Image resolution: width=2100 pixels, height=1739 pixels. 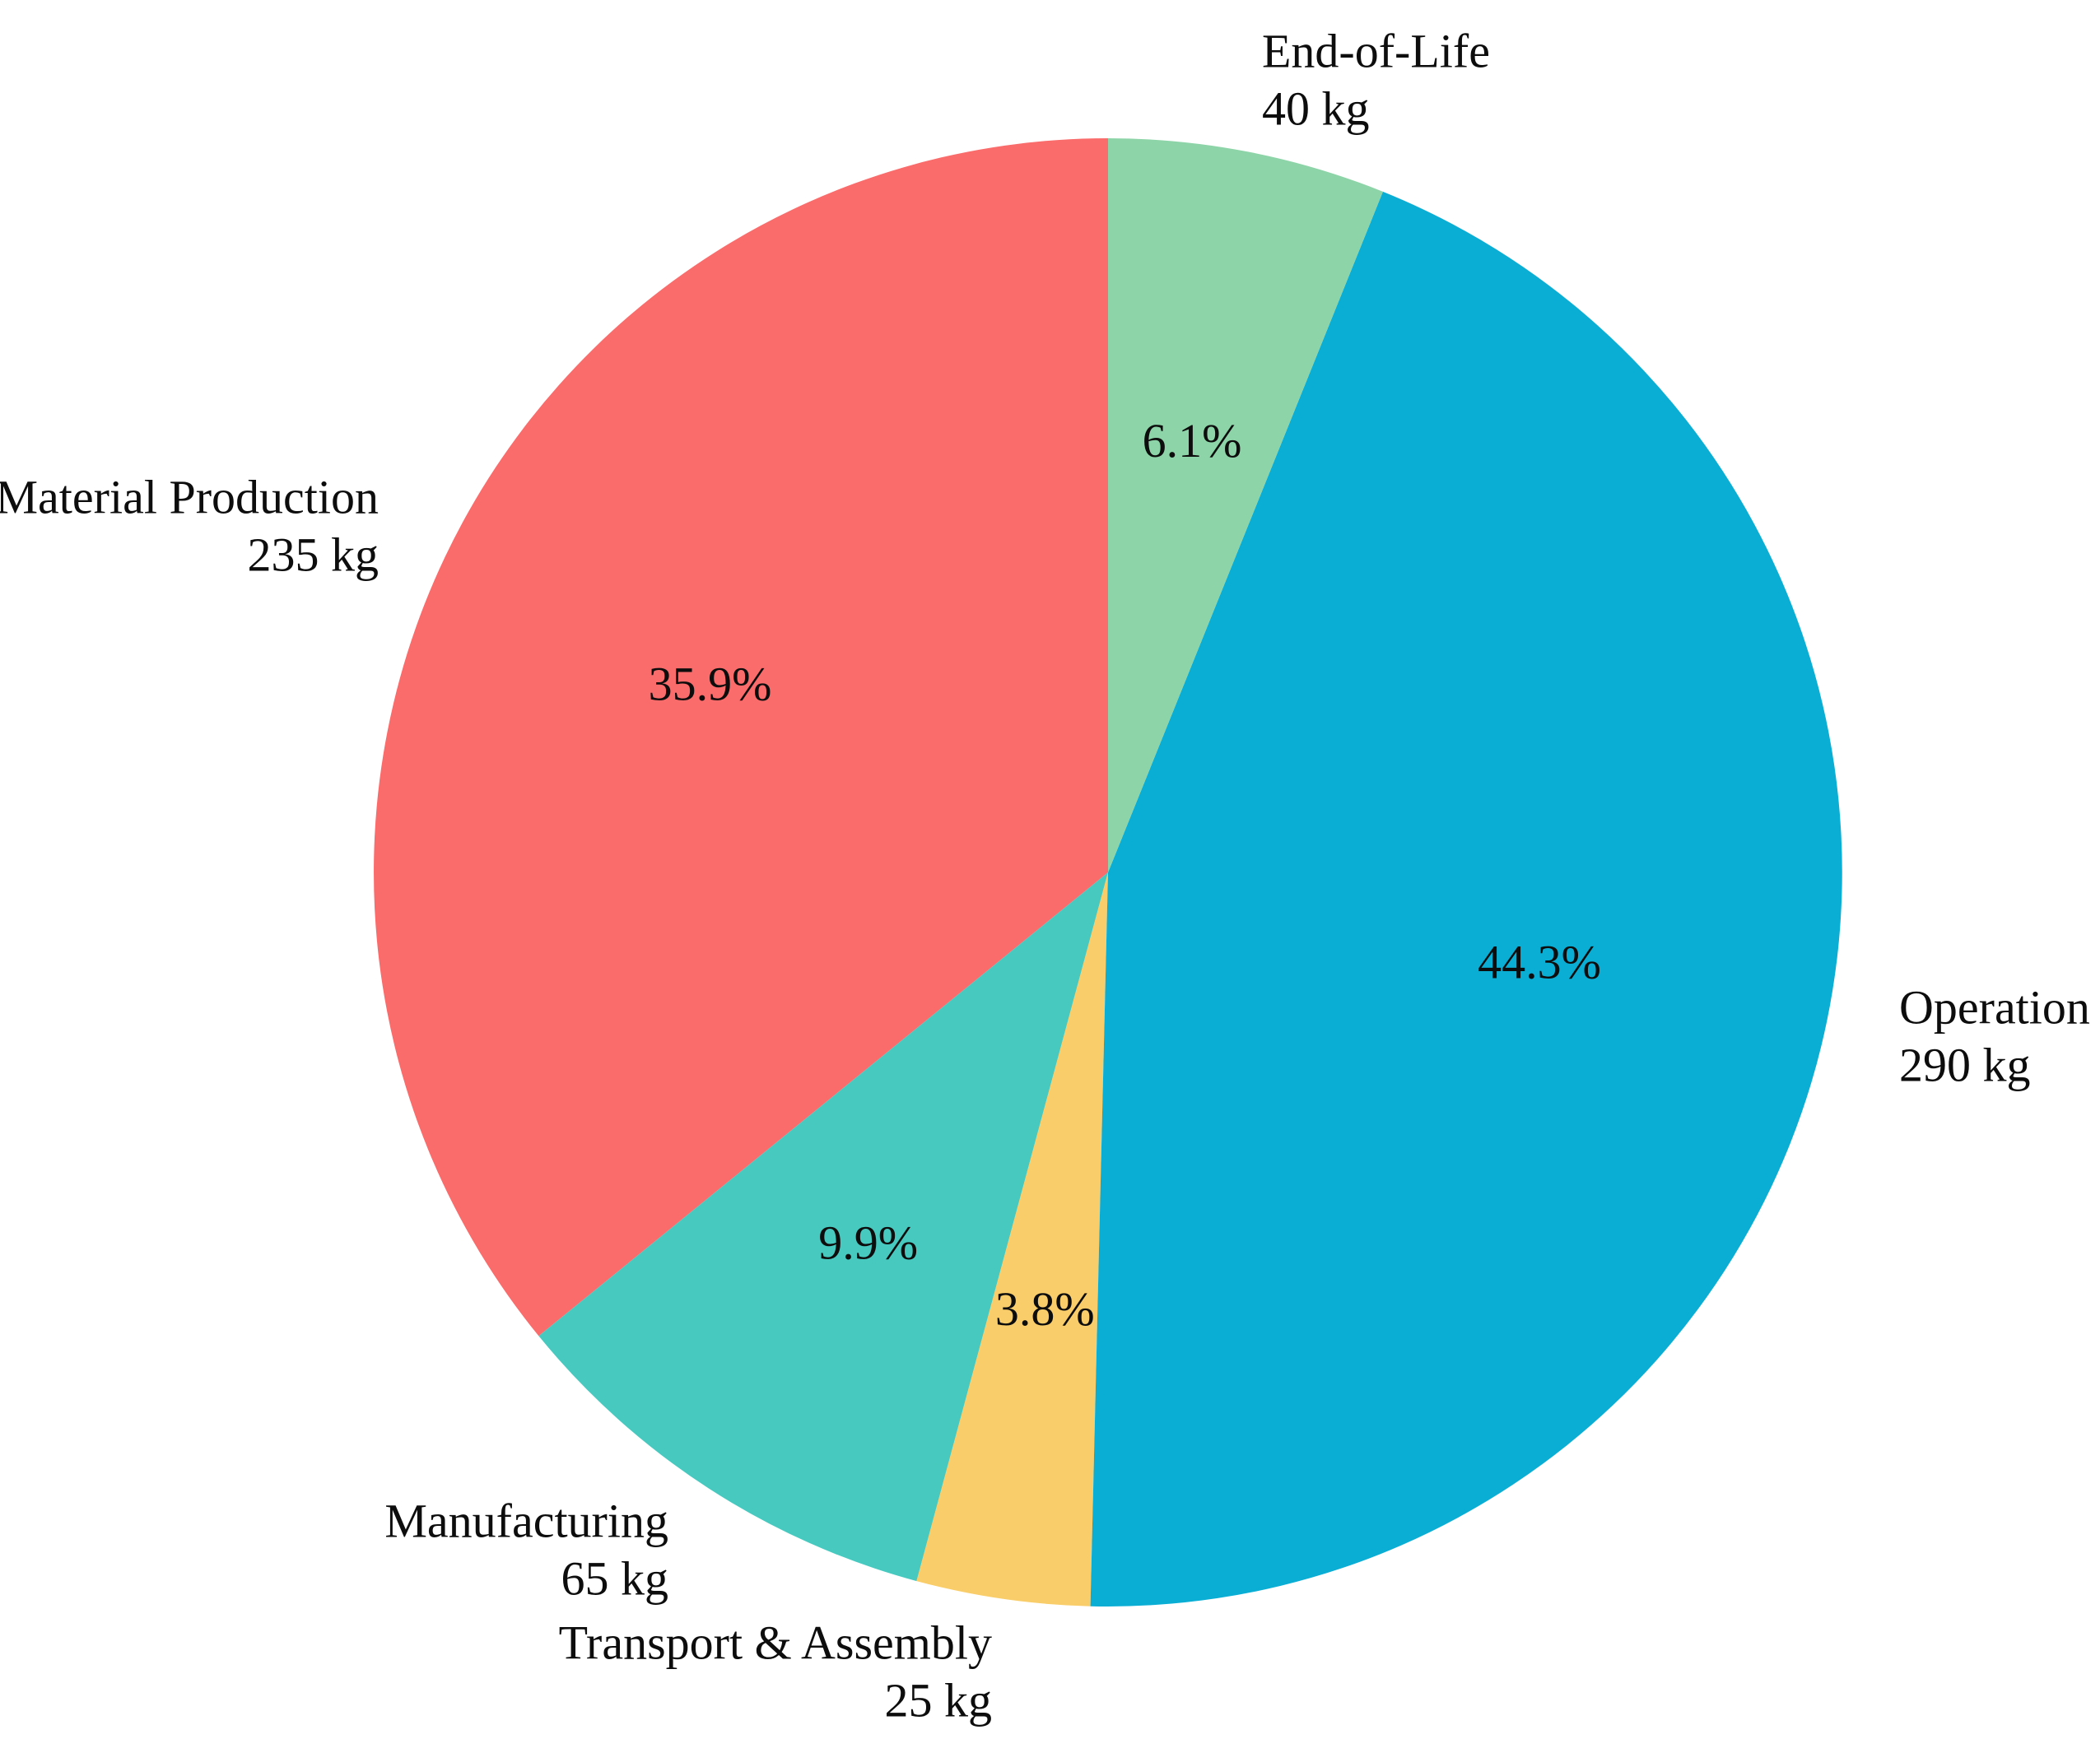 I want to click on slice-label-value: 40 kg, so click(x=1316, y=108).